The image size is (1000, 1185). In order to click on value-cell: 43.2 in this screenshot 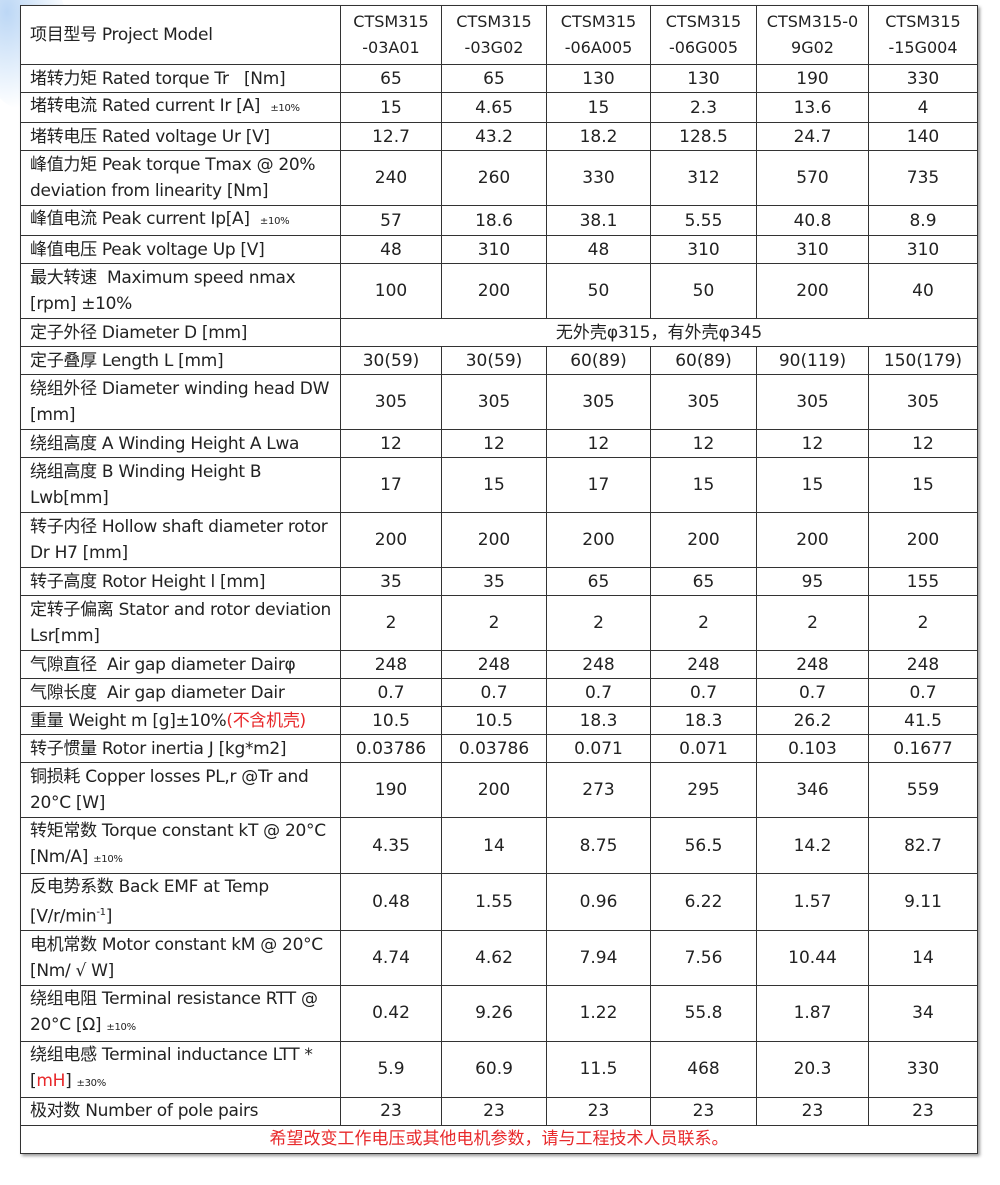, I will do `click(494, 136)`.